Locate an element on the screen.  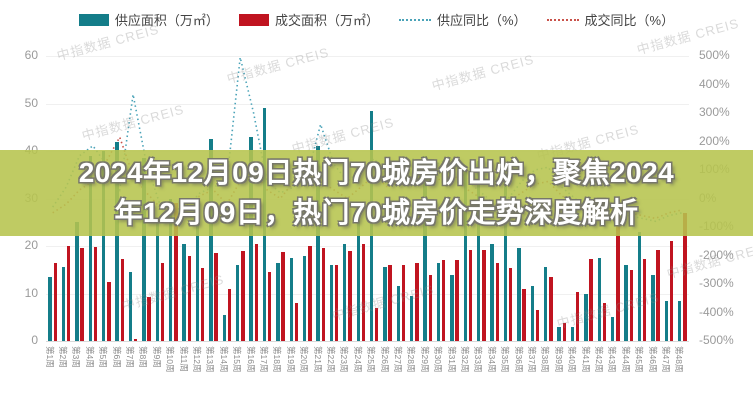
chart-legend: 供应面积（万㎡） 成交面积（万㎡） 供应同比（%） 成交同比（%） is located at coordinates (376, 19).